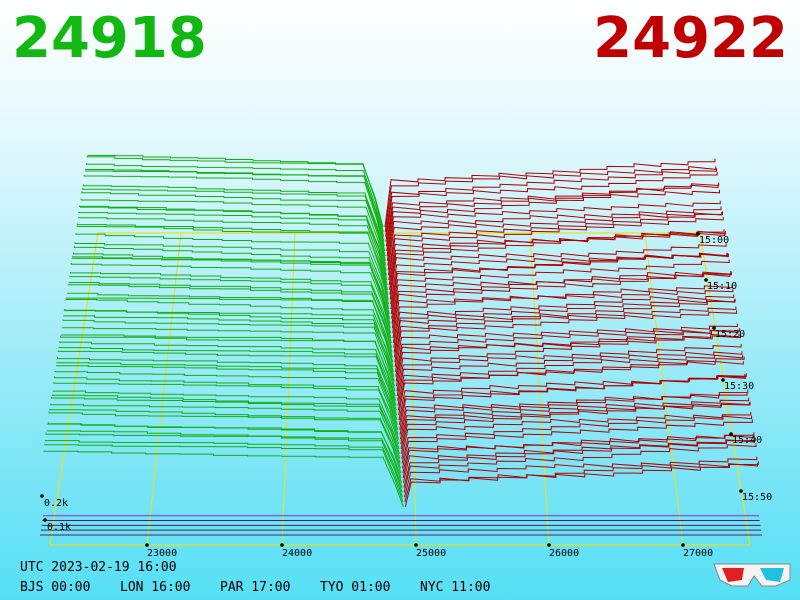  What do you see at coordinates (56, 503) in the screenshot?
I see `depth-tick-label: 0.2k` at bounding box center [56, 503].